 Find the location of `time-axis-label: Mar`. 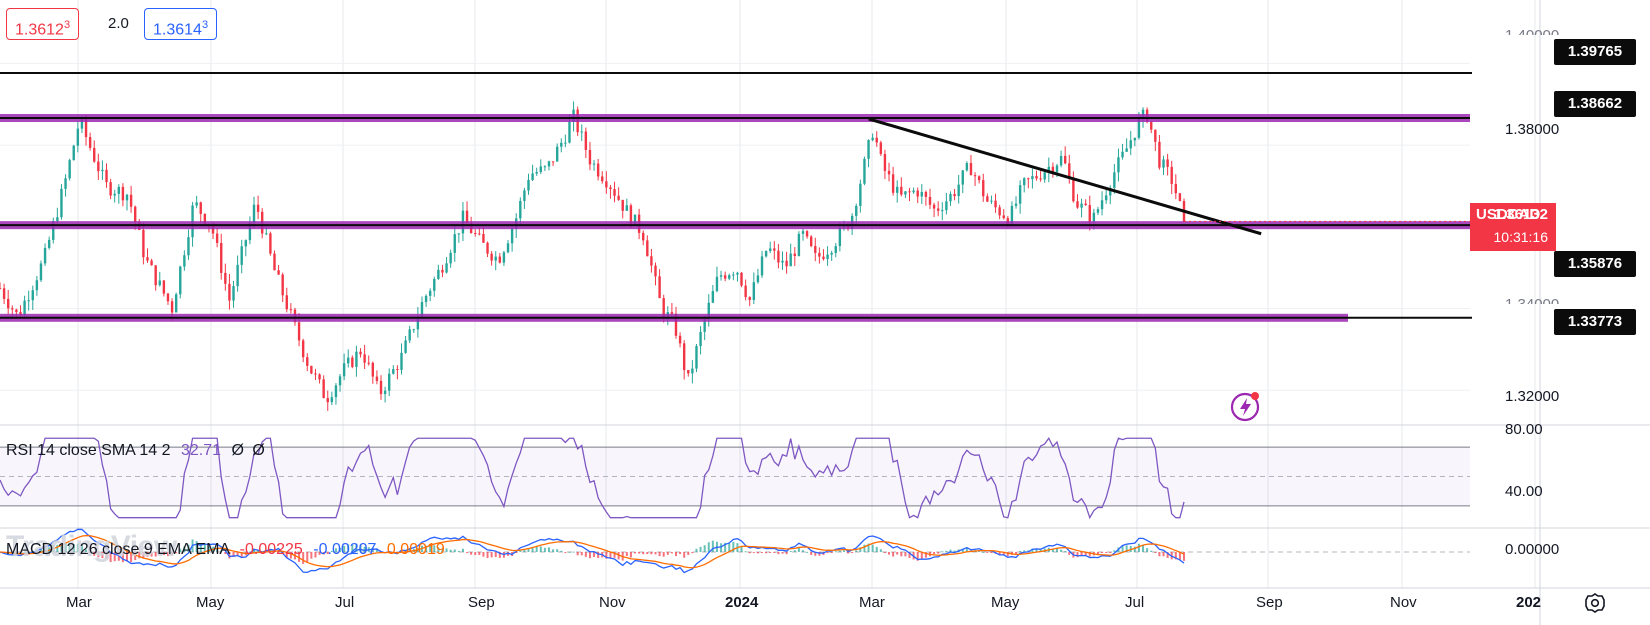

time-axis-label: Mar is located at coordinates (79, 602).